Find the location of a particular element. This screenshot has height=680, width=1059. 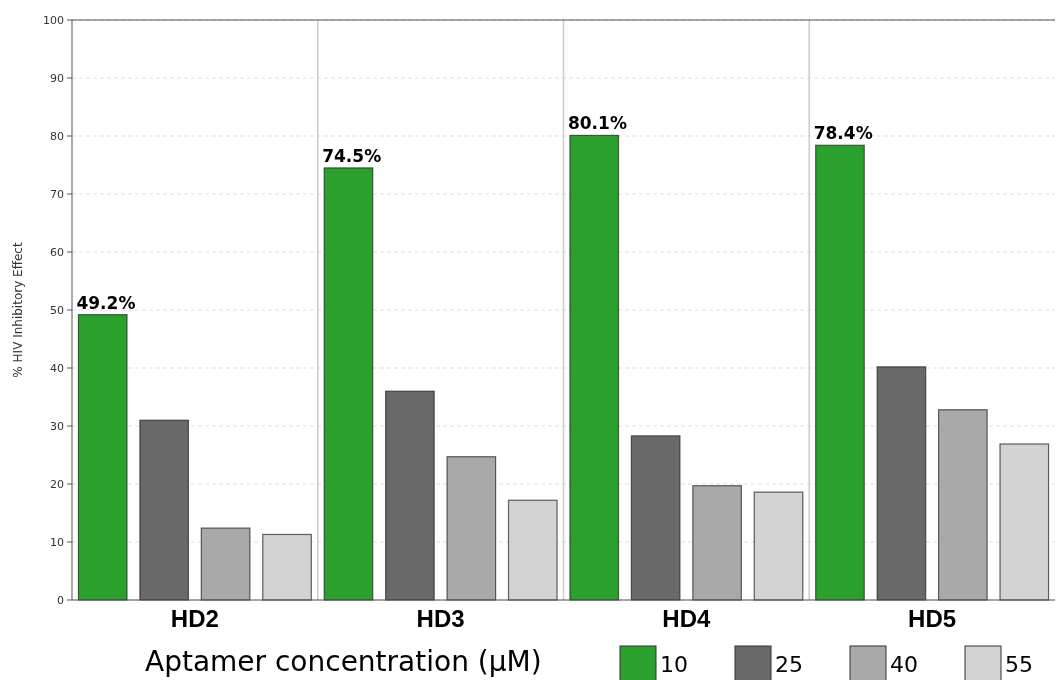

y-tick-label: 0 is located at coordinates (60, 600).